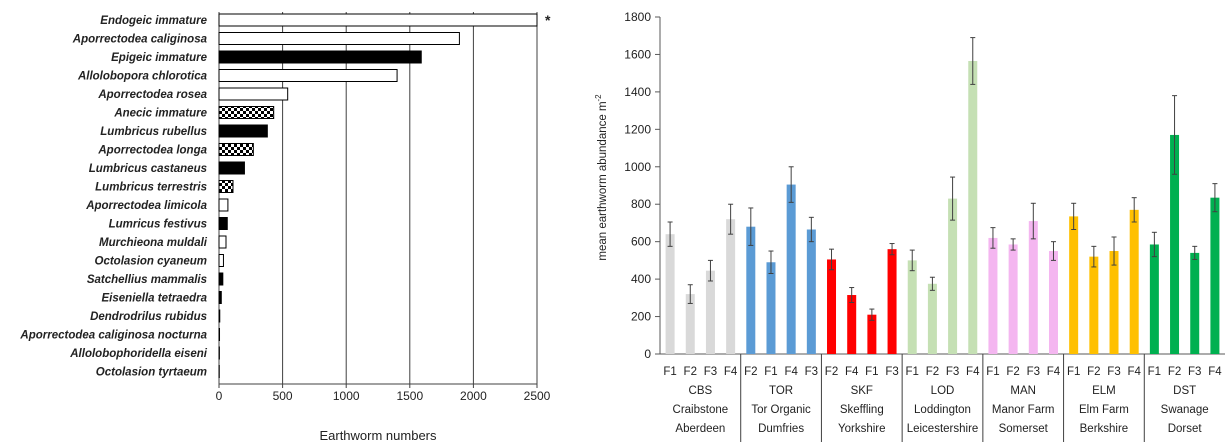 This screenshot has width=1232, height=442. Describe the element at coordinates (155, 299) in the screenshot. I see `category-label: Eiseniella tetraedra` at that location.